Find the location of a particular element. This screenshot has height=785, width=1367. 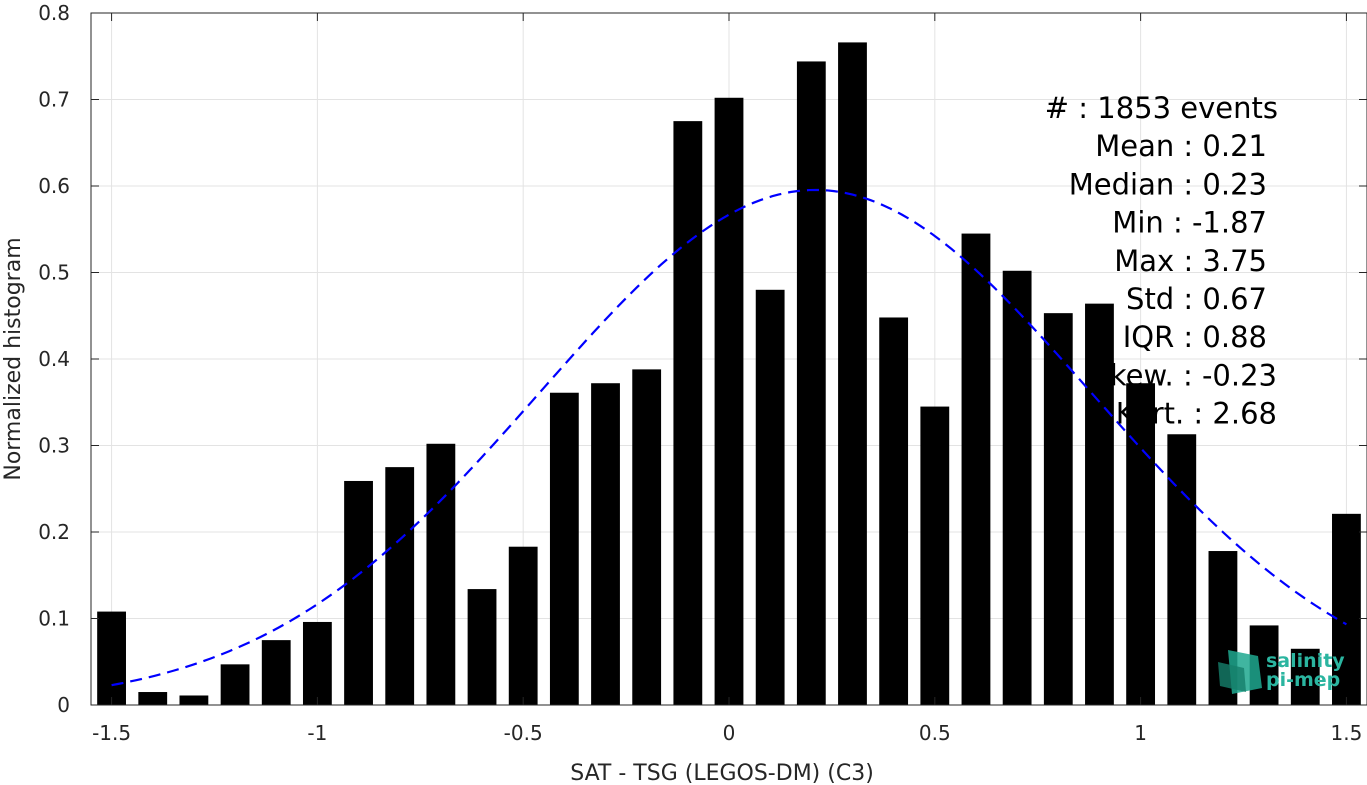

y-tick-label: 0.8 is located at coordinates (54, 13).